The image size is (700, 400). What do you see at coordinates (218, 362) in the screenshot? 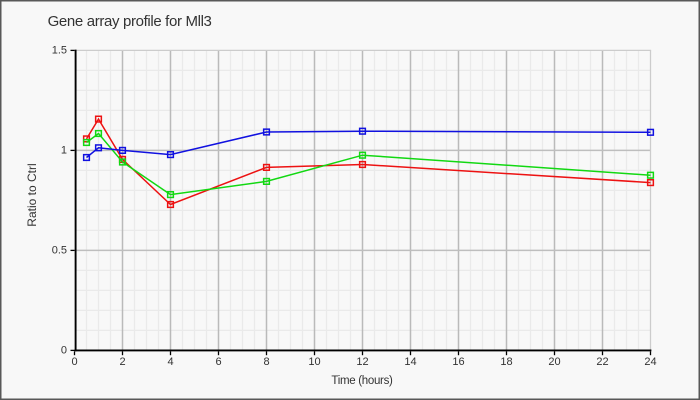
I see `svg-text: 6` at bounding box center [218, 362].